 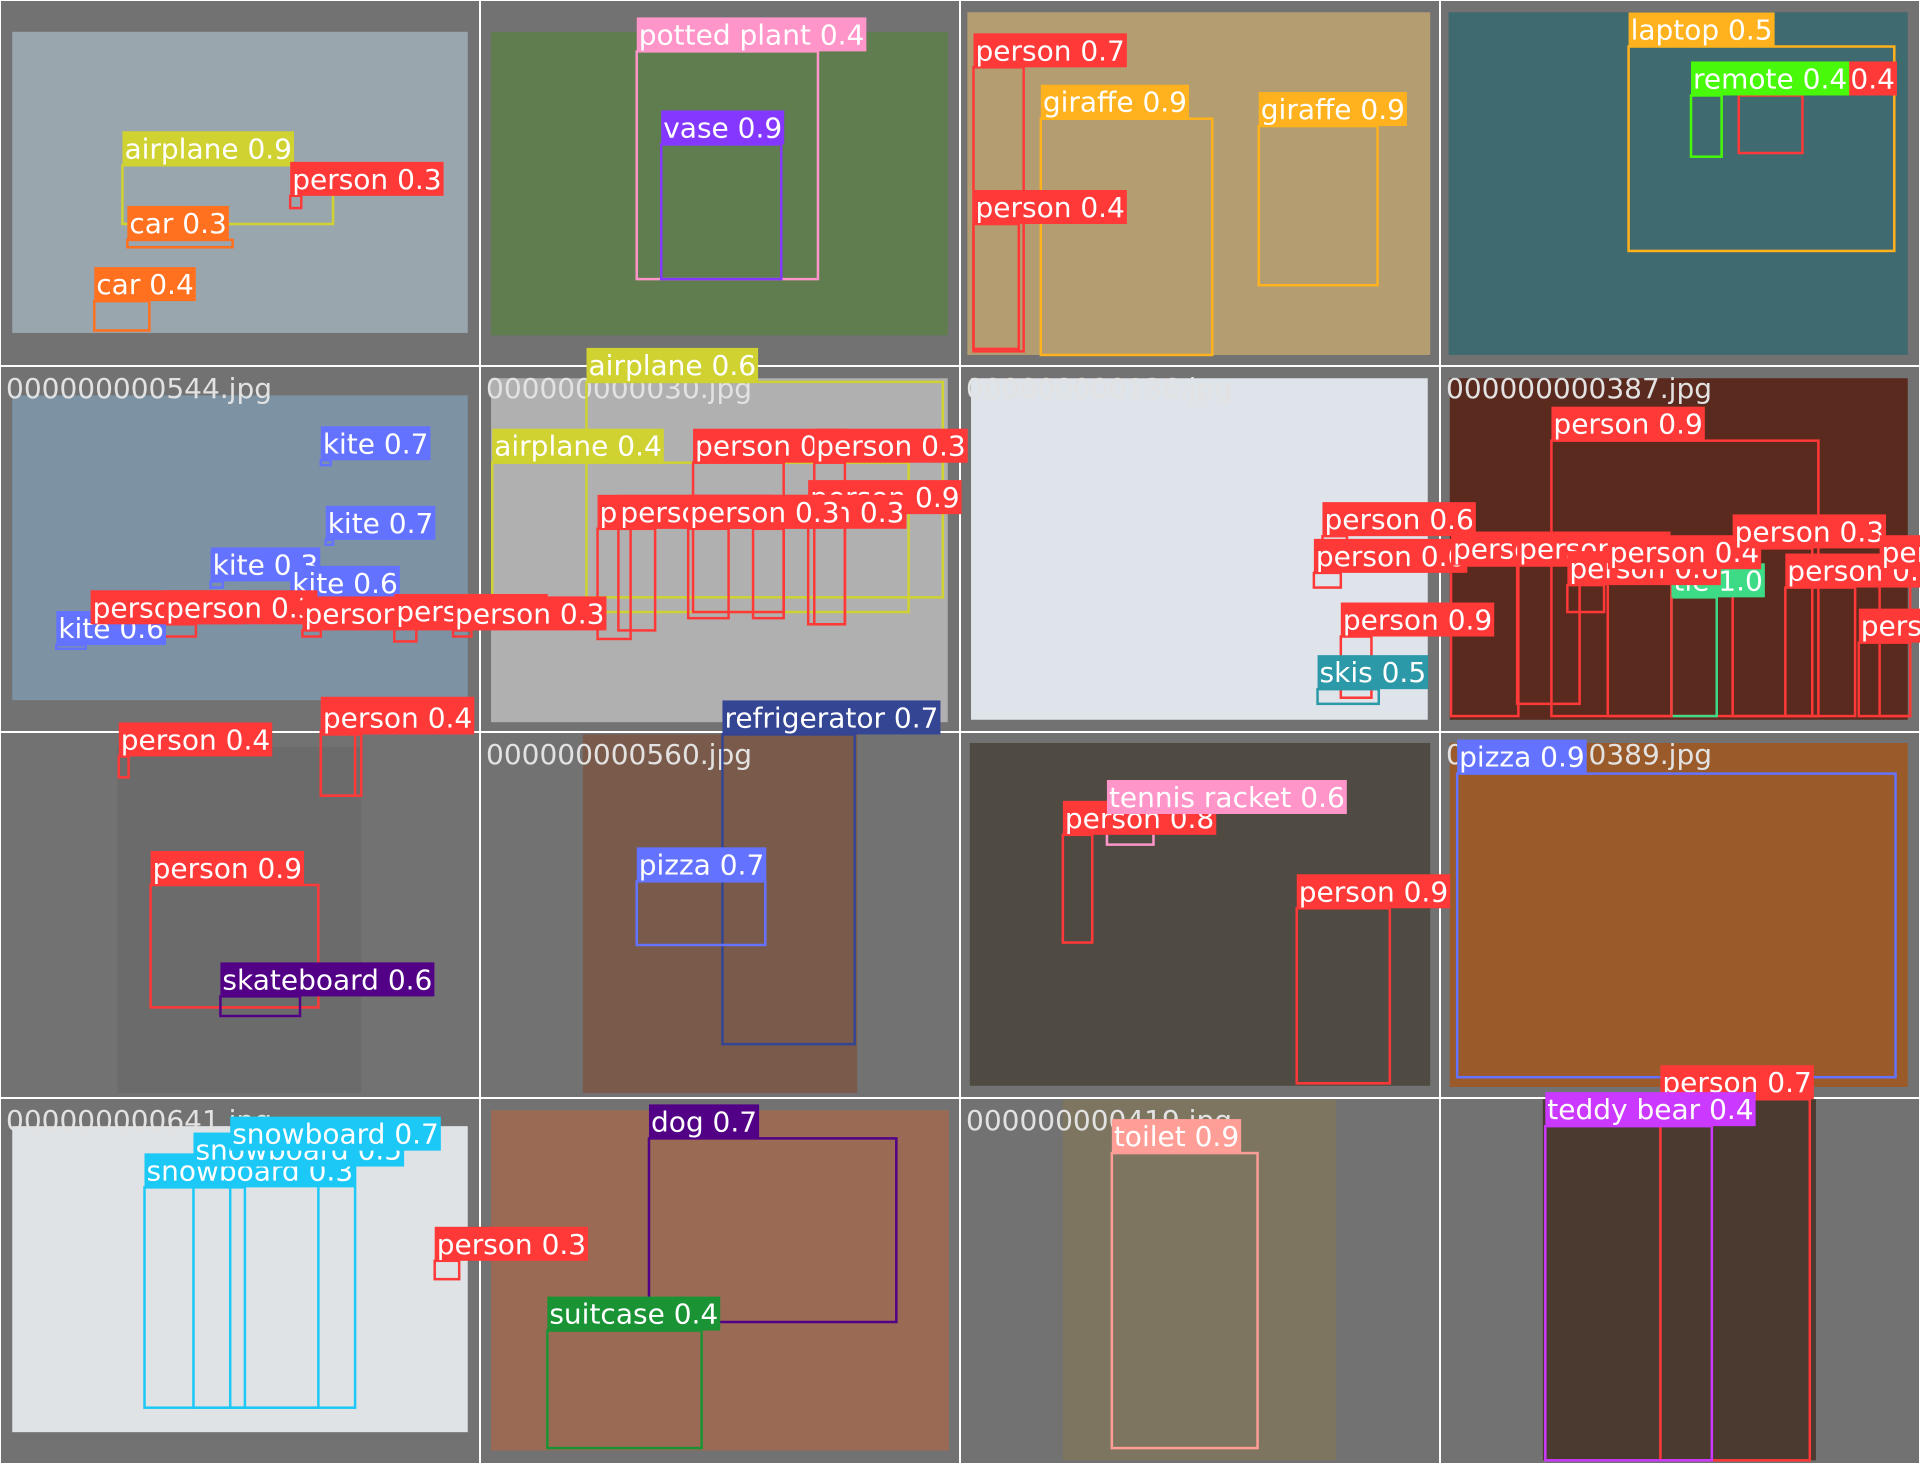 I want to click on filename: 000000000136.jpg, so click(x=1099, y=388).